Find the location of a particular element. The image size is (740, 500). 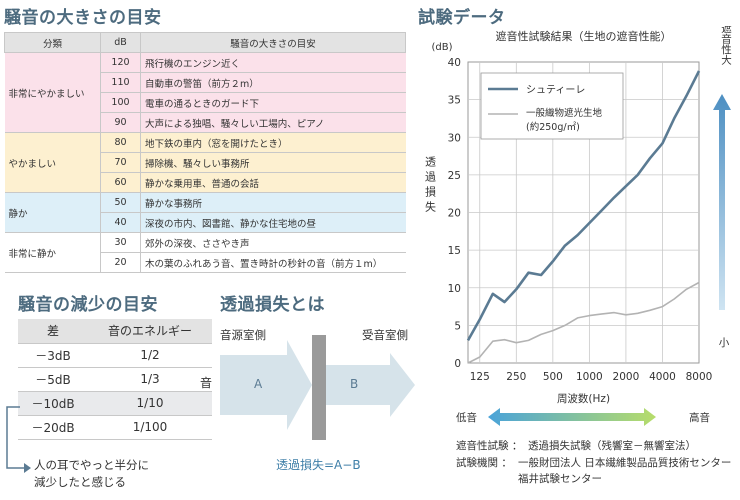

table-row: 非常にやかましい 120 飛行機のエンジン近く is located at coordinates (205, 92).